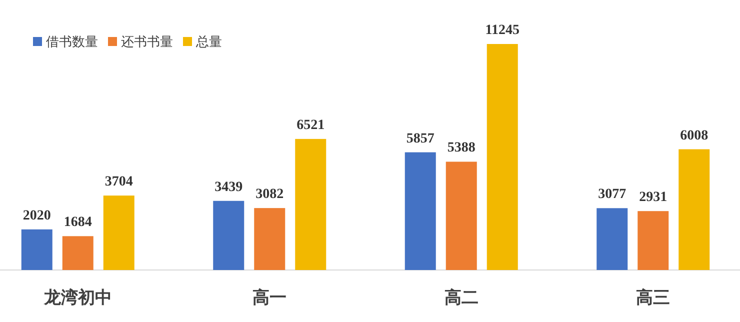 This screenshot has height=322, width=740. I want to click on x-tick-label: 高一, so click(269, 298).